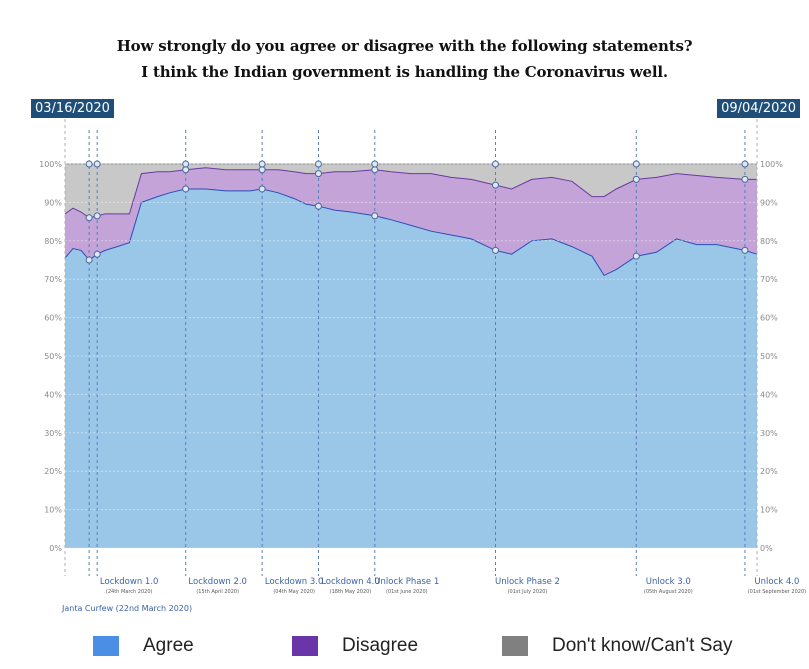 The height and width of the screenshot is (669, 809). What do you see at coordinates (53, 394) in the screenshot?
I see `y-tick-label-left: 40%` at bounding box center [53, 394].